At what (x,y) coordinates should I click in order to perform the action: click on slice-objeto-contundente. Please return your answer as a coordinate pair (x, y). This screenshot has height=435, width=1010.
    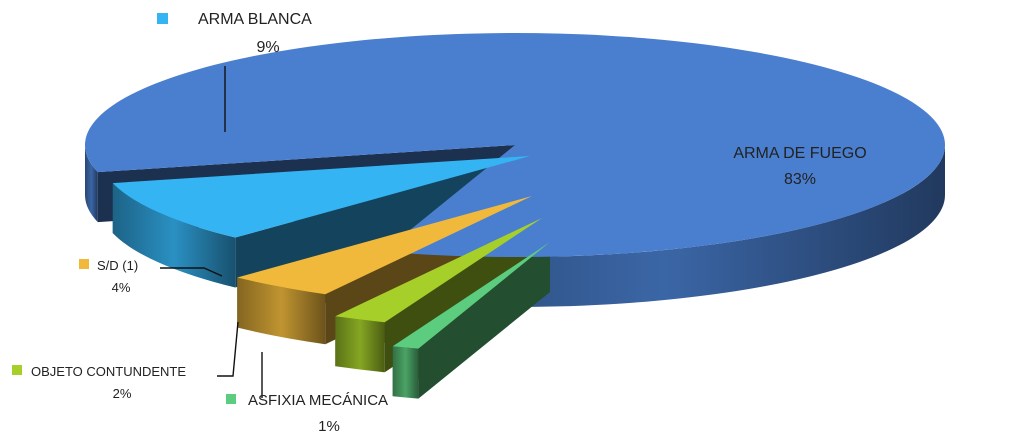
    Looking at the image, I should click on (438, 270).